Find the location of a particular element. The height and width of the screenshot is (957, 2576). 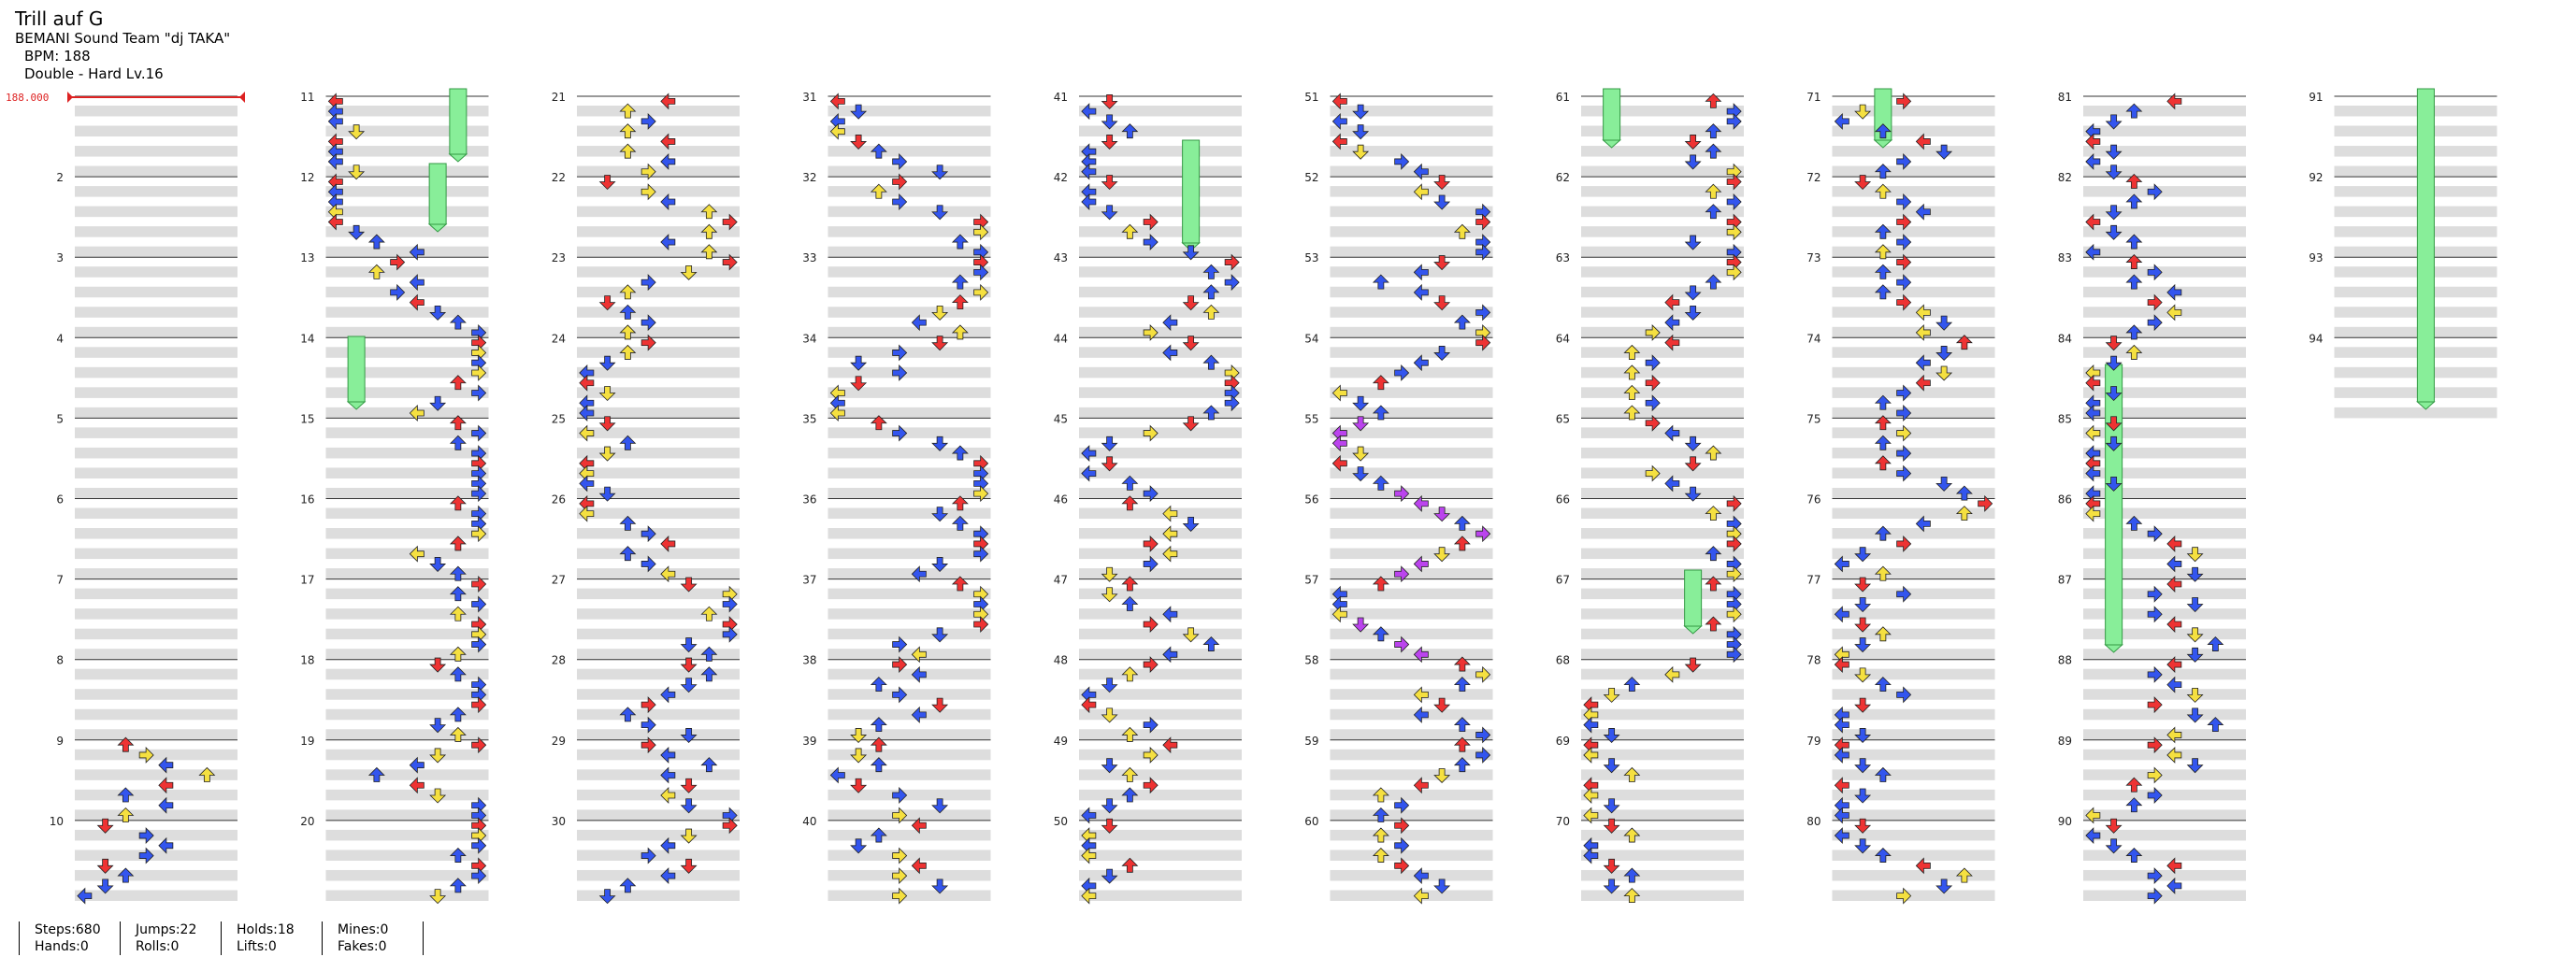

measure-number: 82 is located at coordinates (2065, 177).